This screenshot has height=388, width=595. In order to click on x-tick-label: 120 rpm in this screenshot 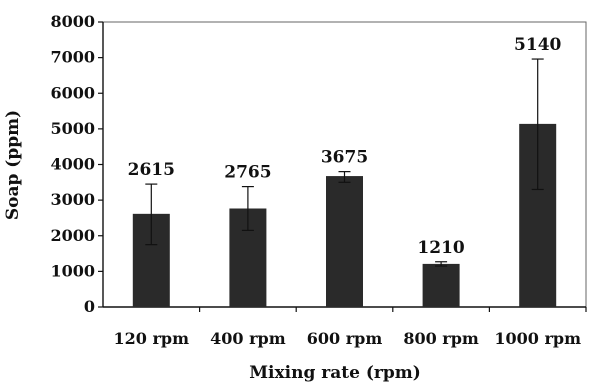, I will do `click(152, 338)`.